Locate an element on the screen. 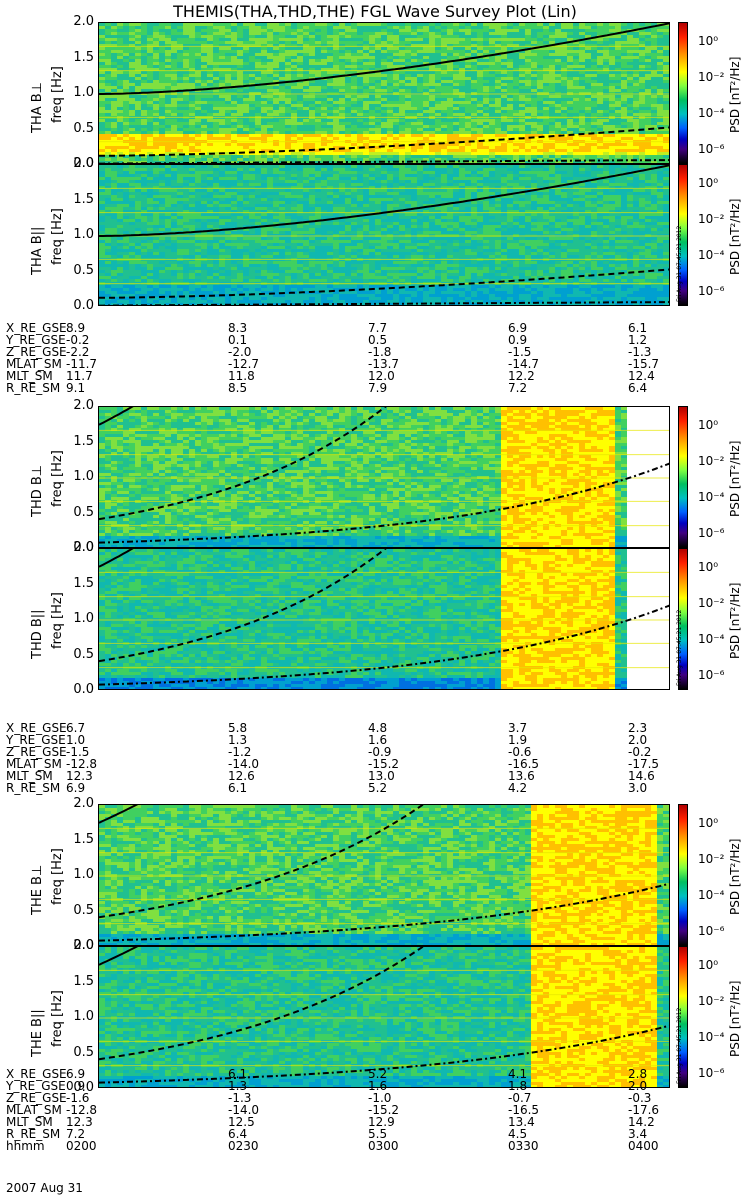 Image resolution: width=750 pixels, height=1200 pixels. ephemeris-value: 1.0 is located at coordinates (75, 740).